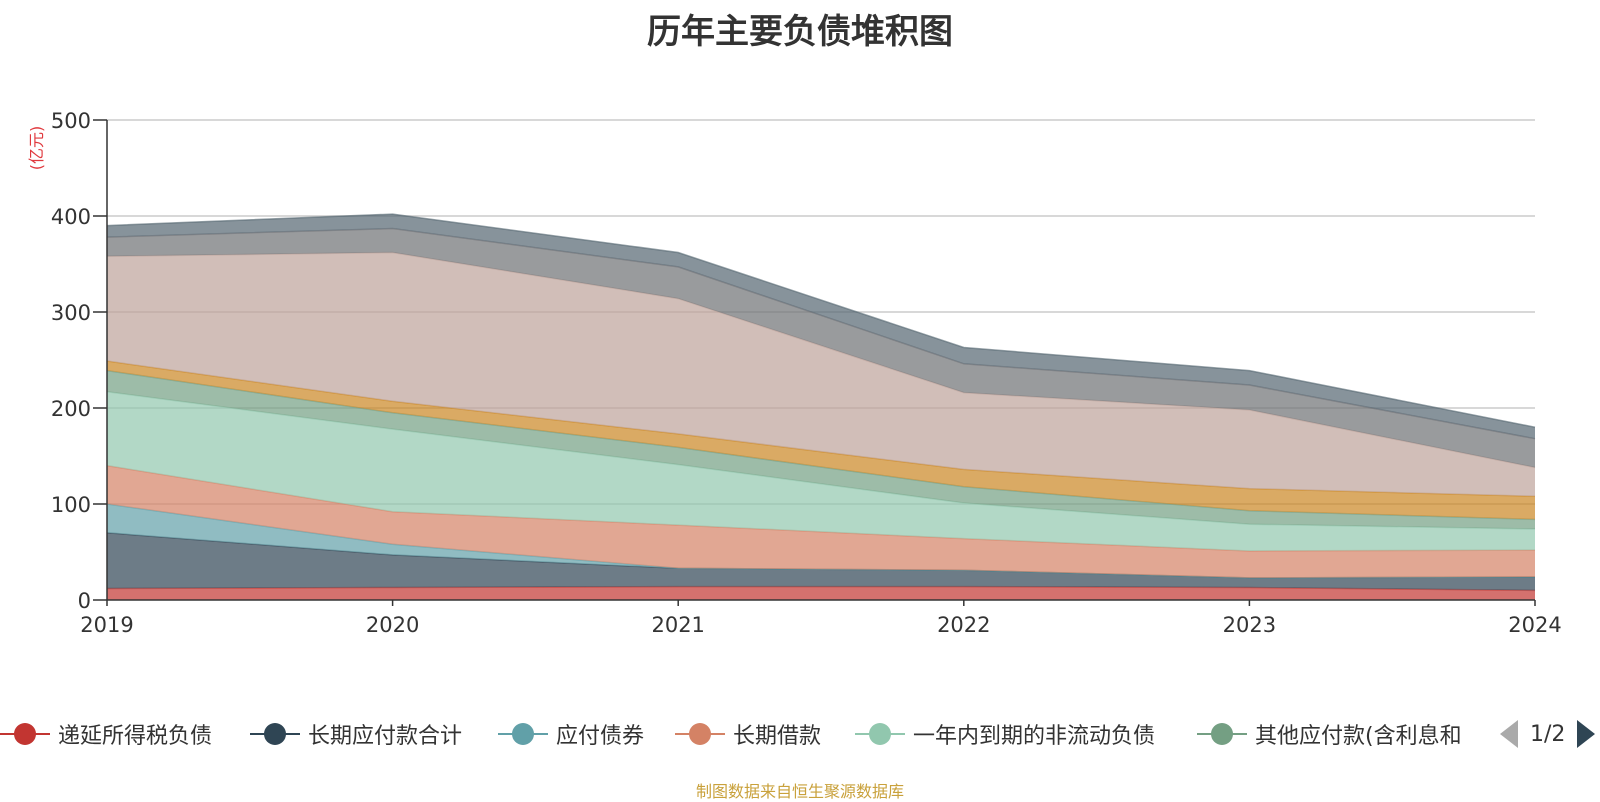  Describe the element at coordinates (71, 121) in the screenshot. I see `y-tick-label: 500` at that location.